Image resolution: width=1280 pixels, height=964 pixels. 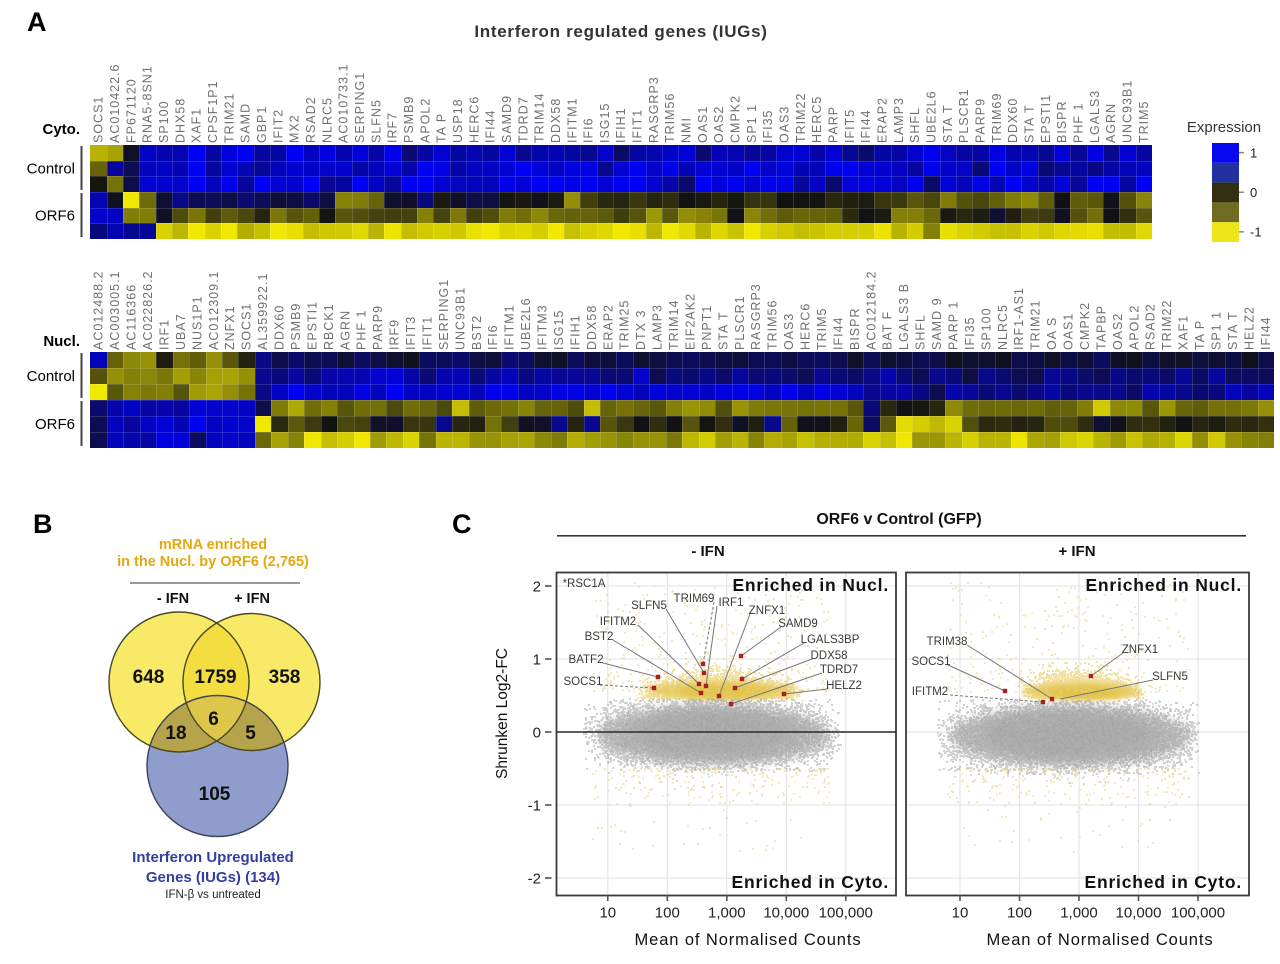 I want to click on svg-text: AC116366, so click(x=132, y=317).